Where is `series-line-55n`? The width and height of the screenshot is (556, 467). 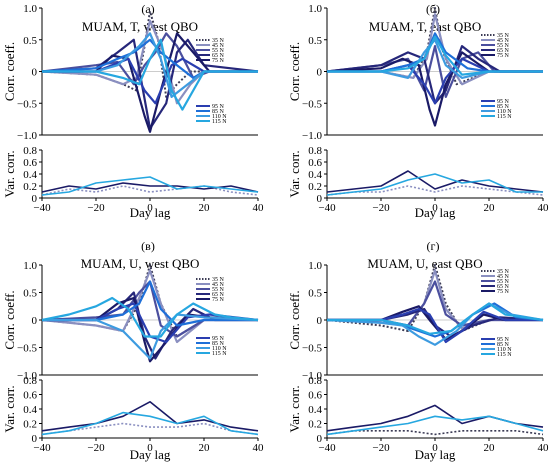
series-line-55n is located at coordinates (149, 309).